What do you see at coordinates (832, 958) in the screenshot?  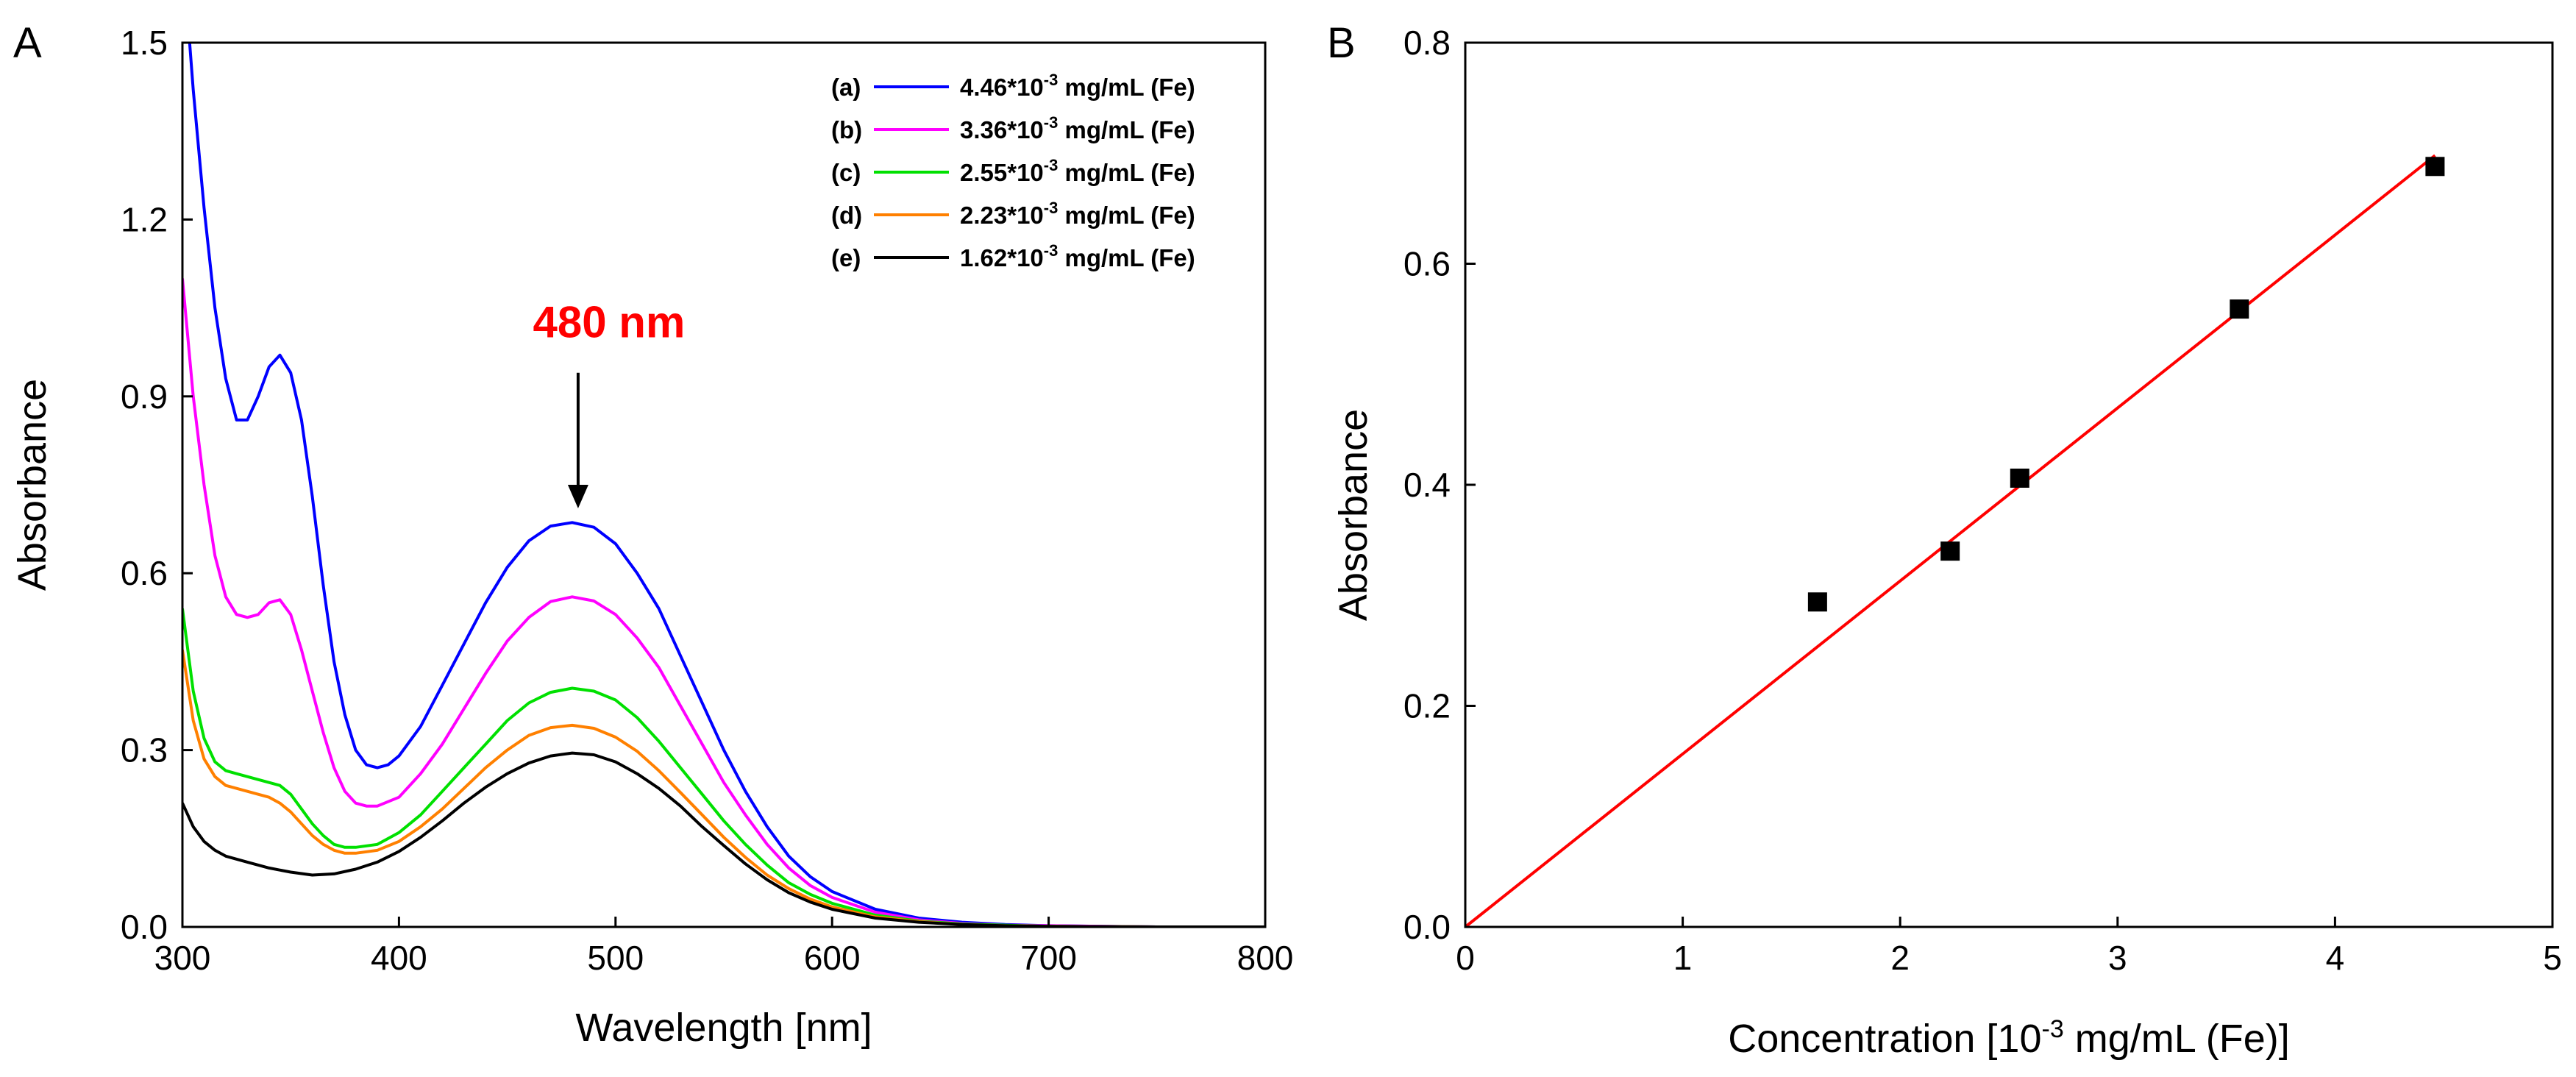 I see `x-tick-label: 600` at bounding box center [832, 958].